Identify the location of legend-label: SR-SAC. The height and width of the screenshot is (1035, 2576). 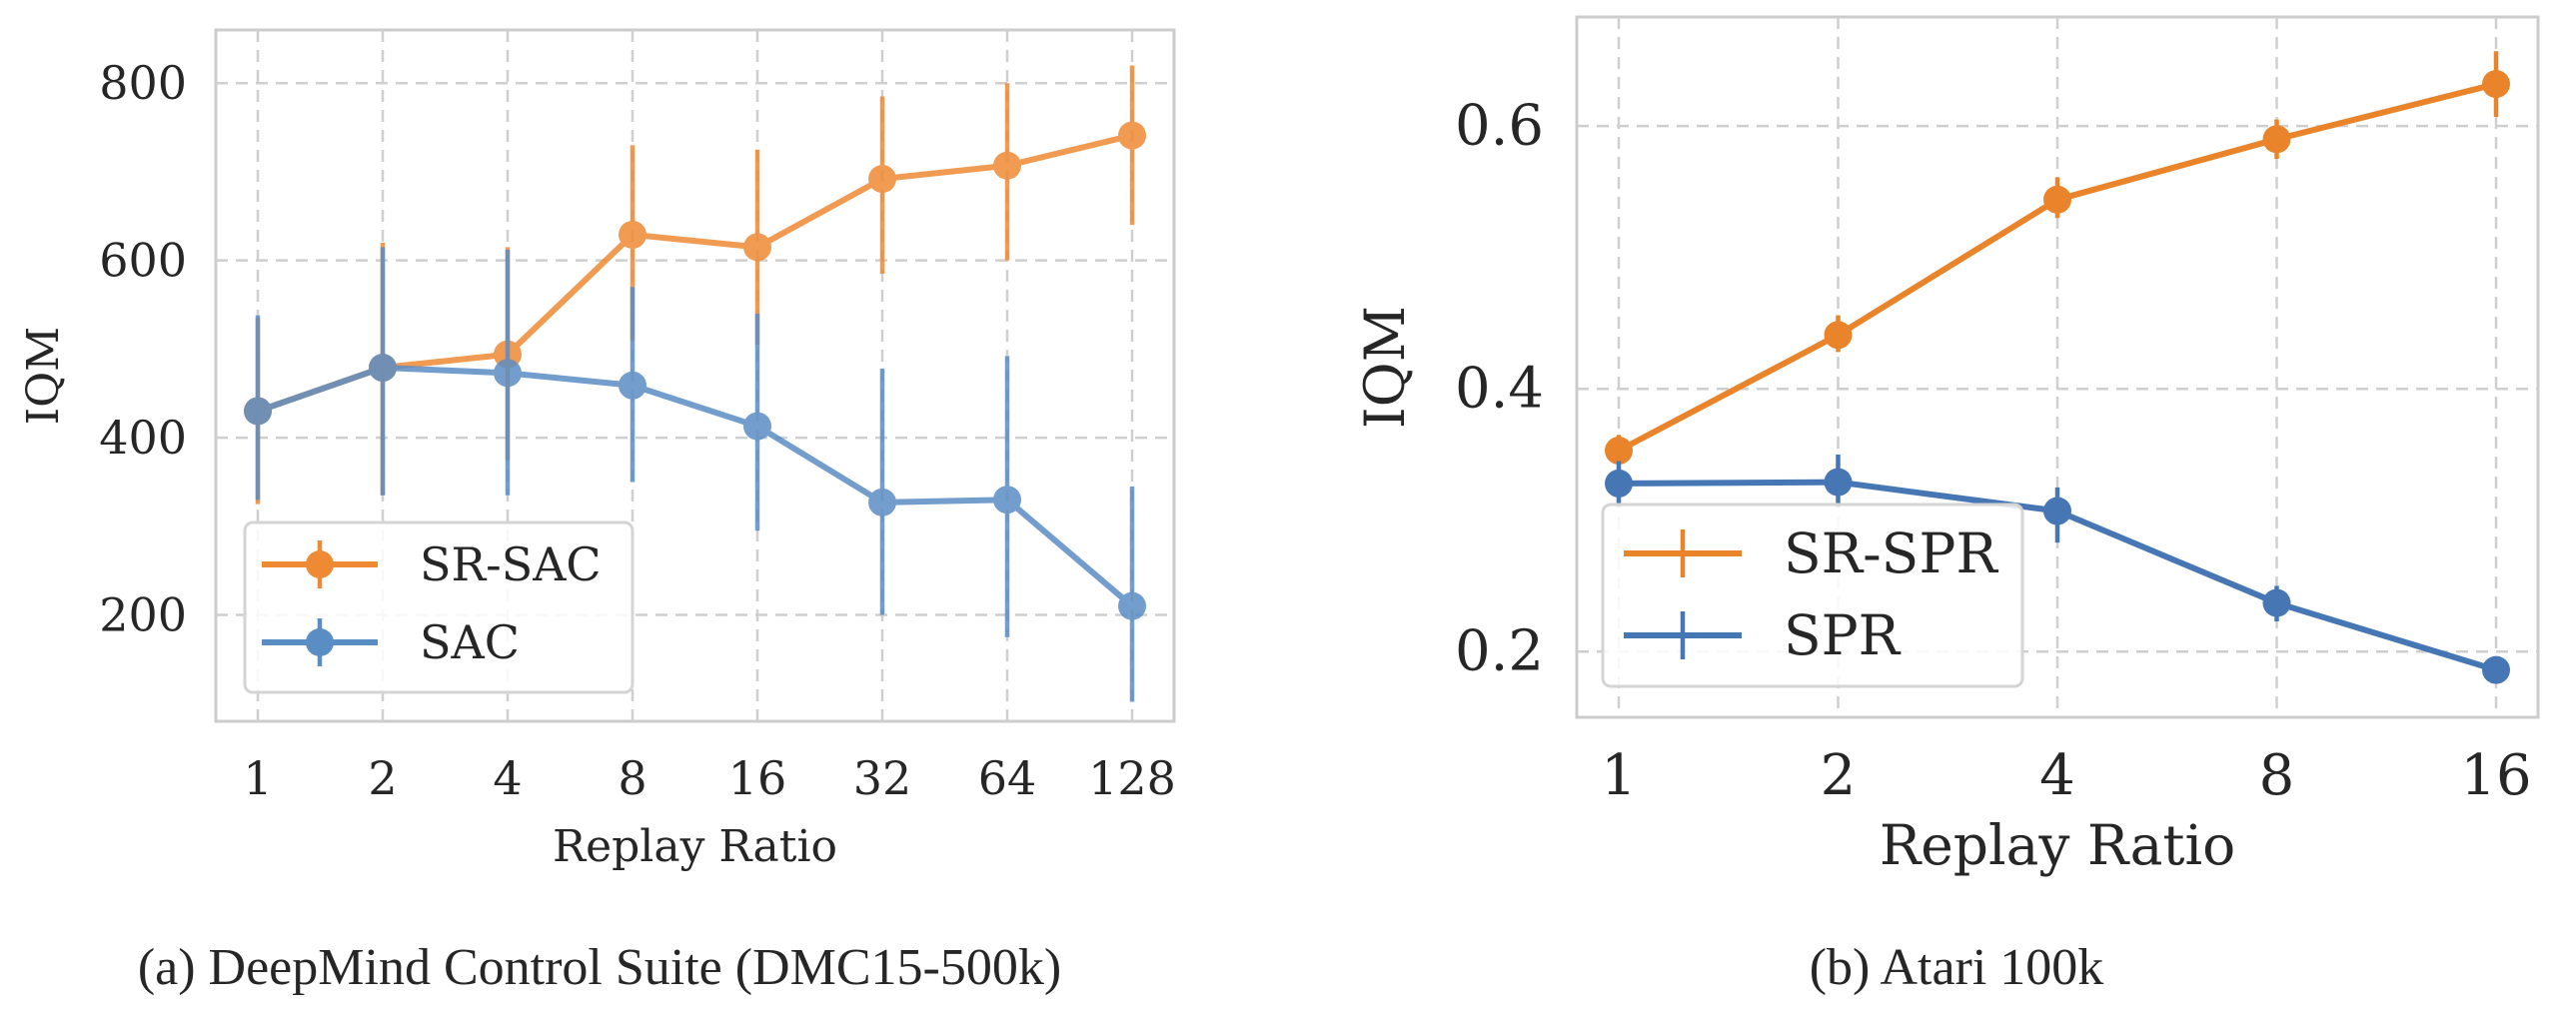
(511, 564).